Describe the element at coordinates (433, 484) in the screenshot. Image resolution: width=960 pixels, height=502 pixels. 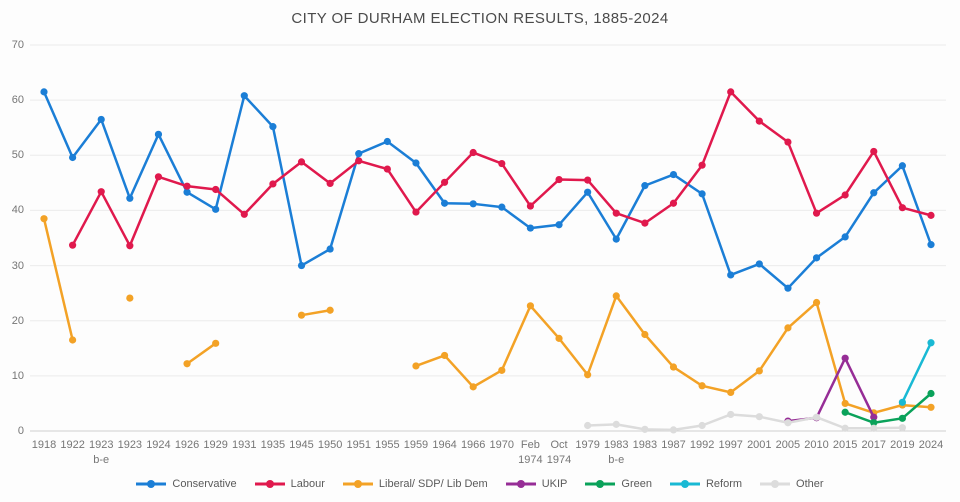
I see `legend-label: Liberal/ SDP/ Lib Dem` at that location.